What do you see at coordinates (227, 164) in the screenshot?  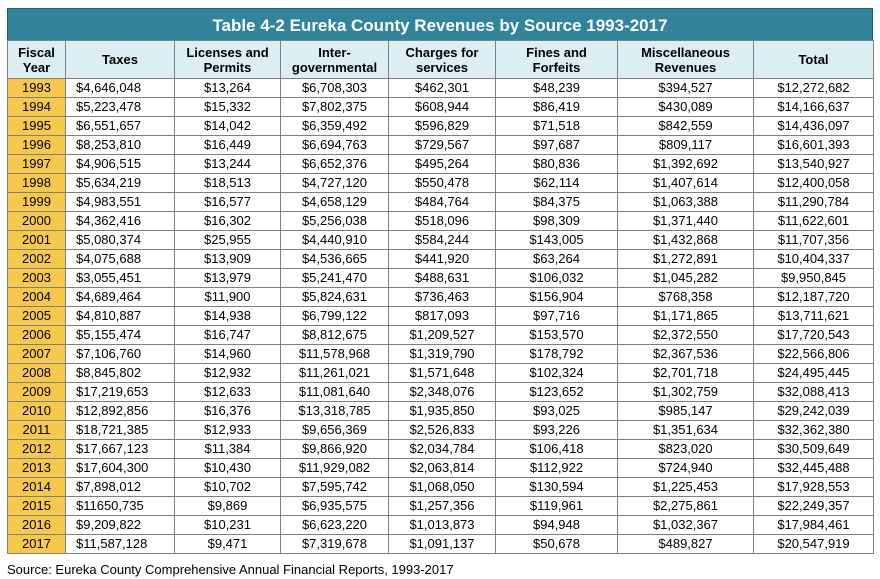 I see `value-cell-licenses-permits: $13,244` at bounding box center [227, 164].